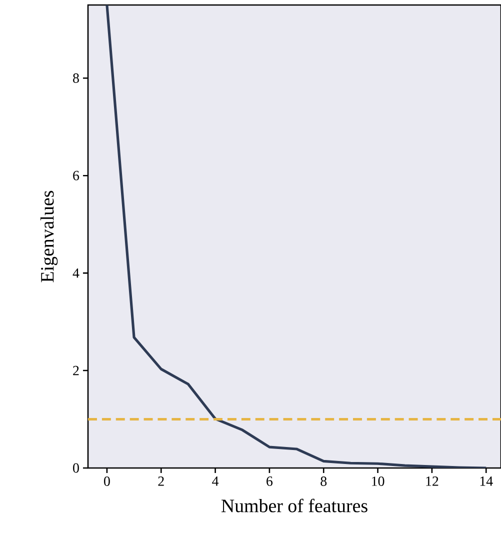  I want to click on x-tick-label: 6, so click(269, 481).